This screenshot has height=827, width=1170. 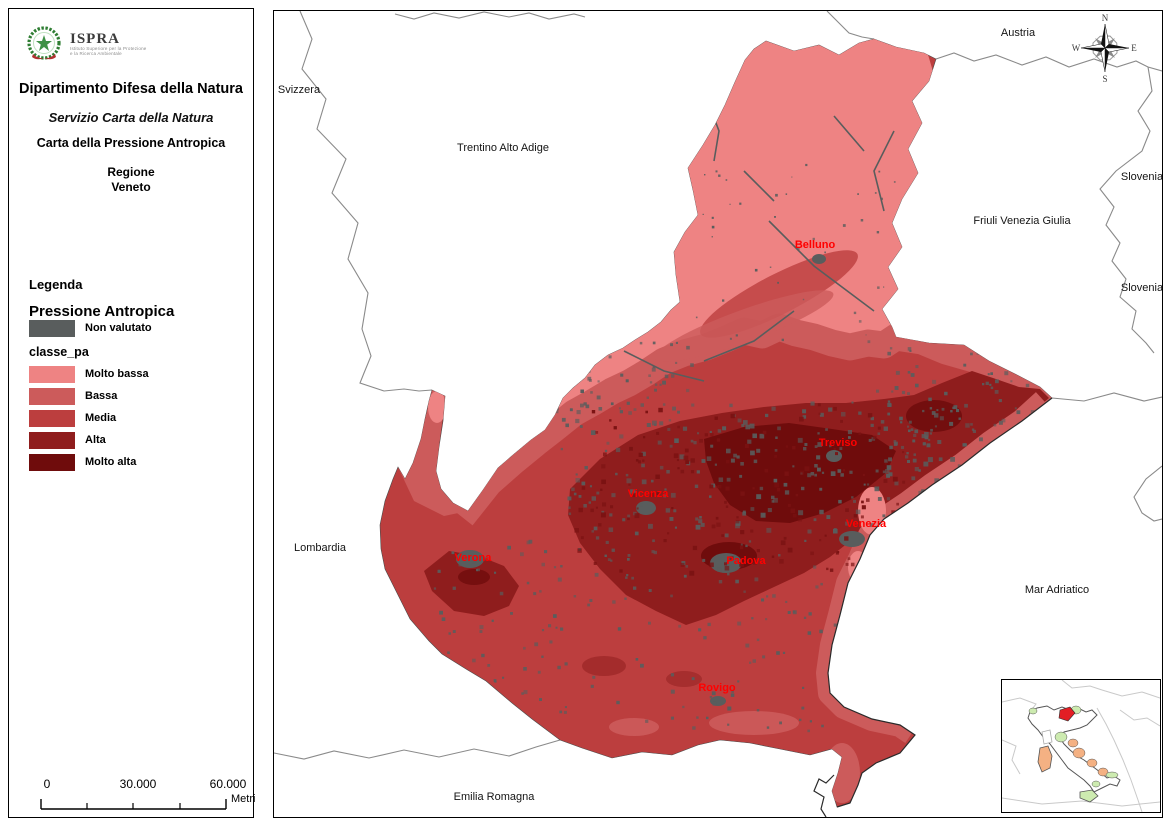 I want to click on department-title: Dipartimento Difesa della Natura, so click(x=131, y=89).